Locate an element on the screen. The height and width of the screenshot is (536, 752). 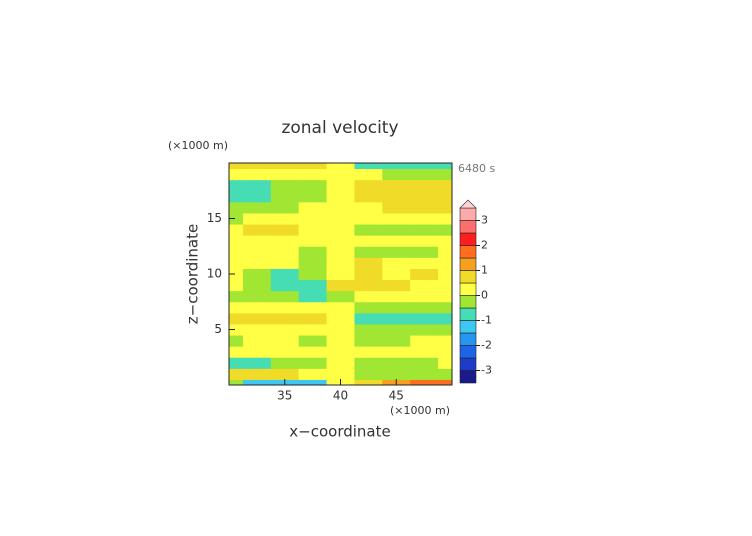
x-axis-label: x−coordinate is located at coordinates (339, 432).